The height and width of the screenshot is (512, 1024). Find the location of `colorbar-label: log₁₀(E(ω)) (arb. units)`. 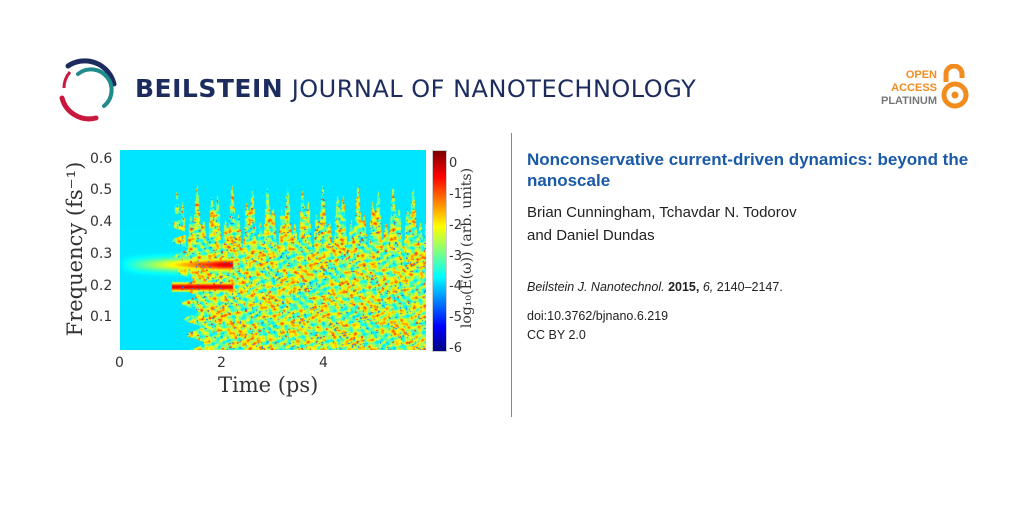

colorbar-label: log₁₀(E(ω)) (arb. units) is located at coordinates (467, 248).